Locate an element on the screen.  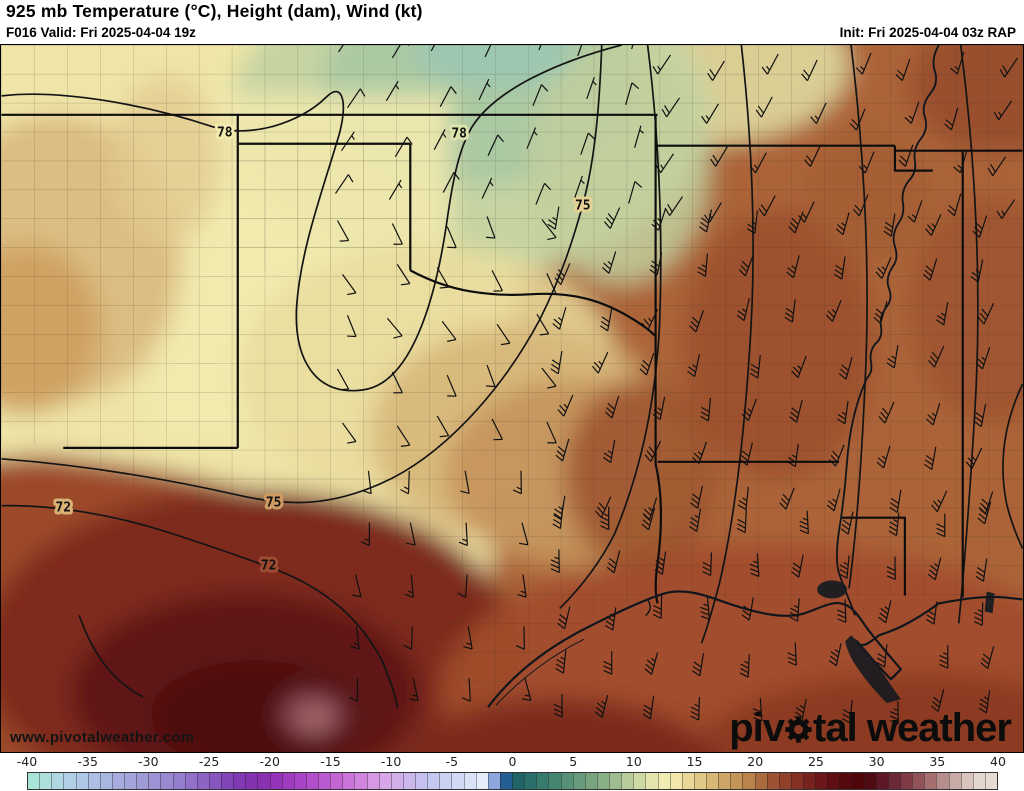
contour-label: 72 is located at coordinates (269, 566).